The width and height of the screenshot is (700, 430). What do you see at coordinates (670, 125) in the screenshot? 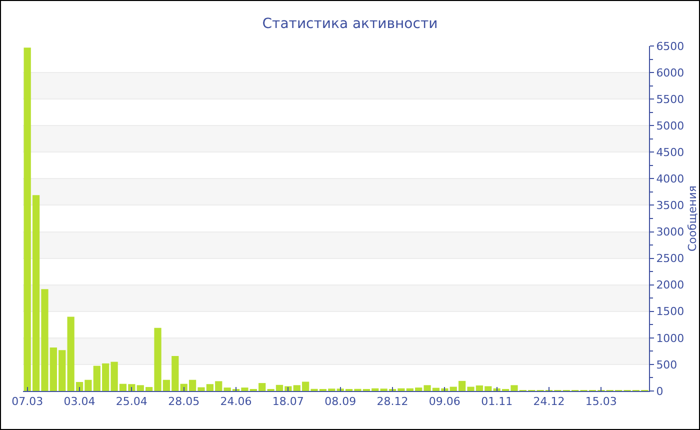
I see `y-tick-label: 5000` at bounding box center [670, 125].